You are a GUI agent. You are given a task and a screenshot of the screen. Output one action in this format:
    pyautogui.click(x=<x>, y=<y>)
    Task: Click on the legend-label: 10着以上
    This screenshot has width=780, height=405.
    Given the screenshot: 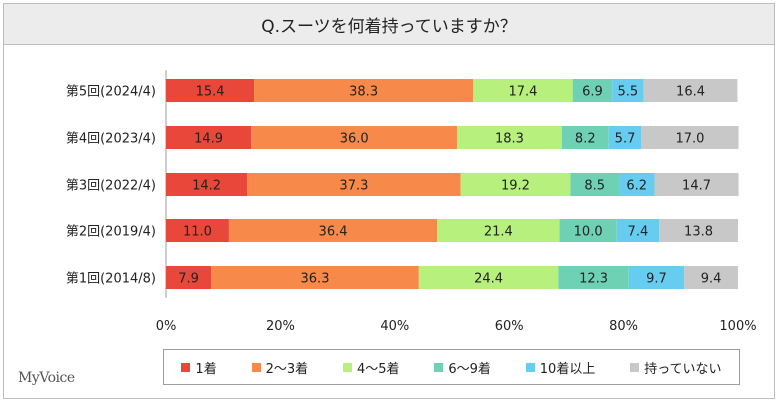 What is the action you would take?
    pyautogui.click(x=567, y=369)
    